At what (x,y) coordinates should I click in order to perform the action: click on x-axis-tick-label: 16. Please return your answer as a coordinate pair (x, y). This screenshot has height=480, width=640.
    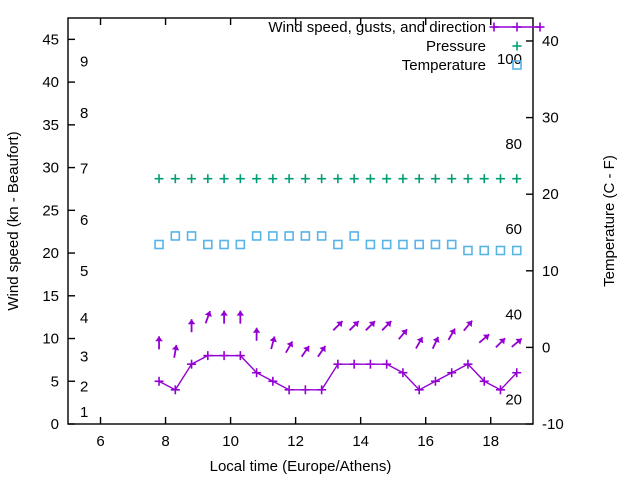
    Looking at the image, I should click on (425, 441).